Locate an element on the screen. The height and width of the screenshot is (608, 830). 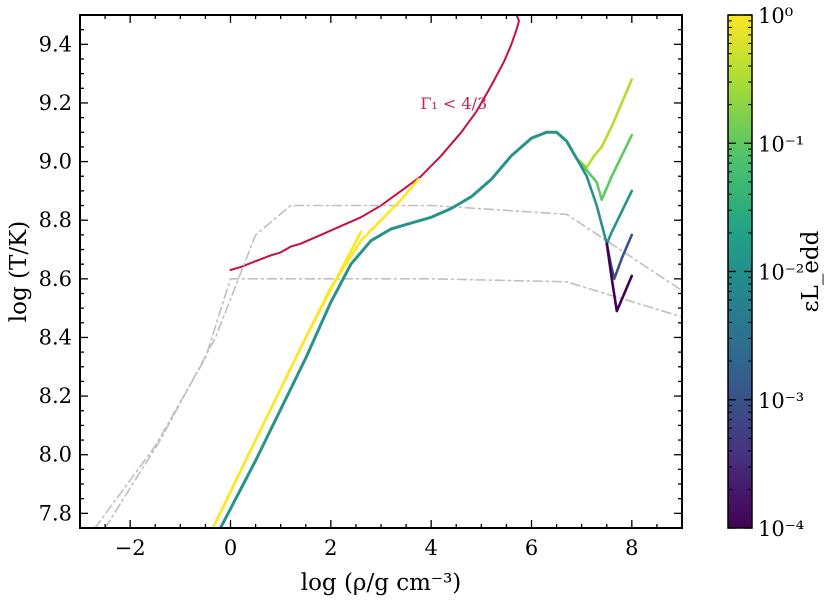
colorbar-label: εL_edd is located at coordinates (811, 271).